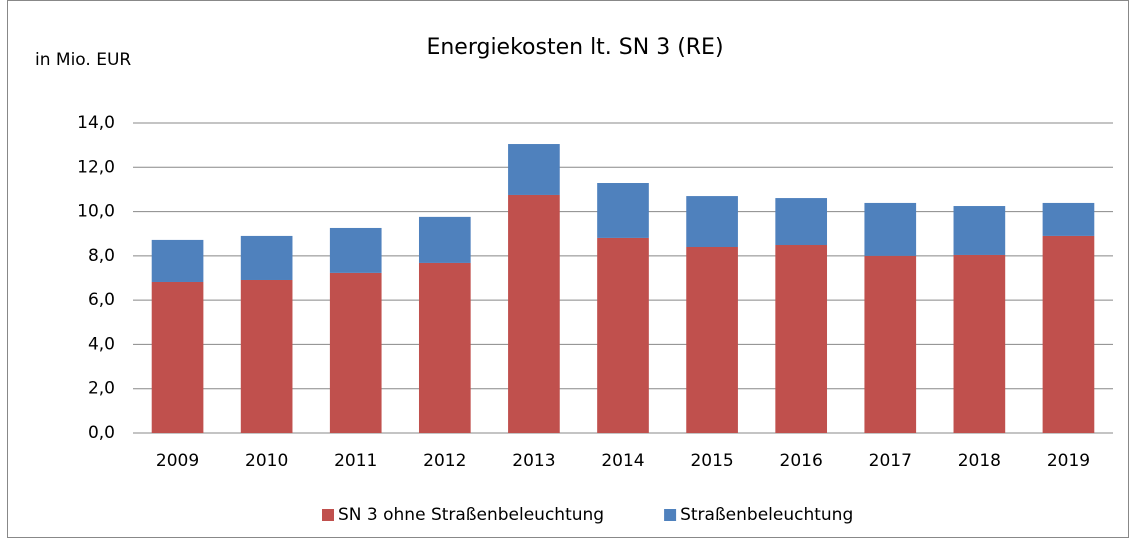 Image resolution: width=1130 pixels, height=539 pixels. Describe the element at coordinates (266, 461) in the screenshot. I see `x-tick-label: 2010` at that location.